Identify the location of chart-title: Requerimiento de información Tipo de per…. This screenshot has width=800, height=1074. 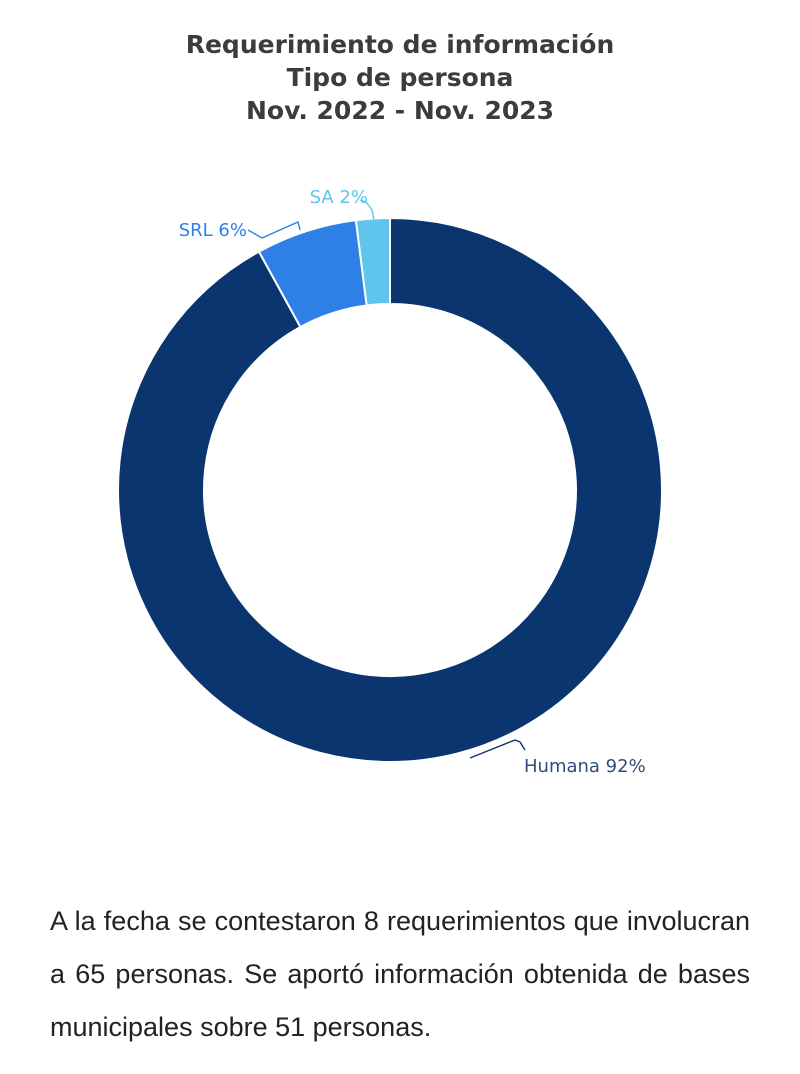
(400, 77).